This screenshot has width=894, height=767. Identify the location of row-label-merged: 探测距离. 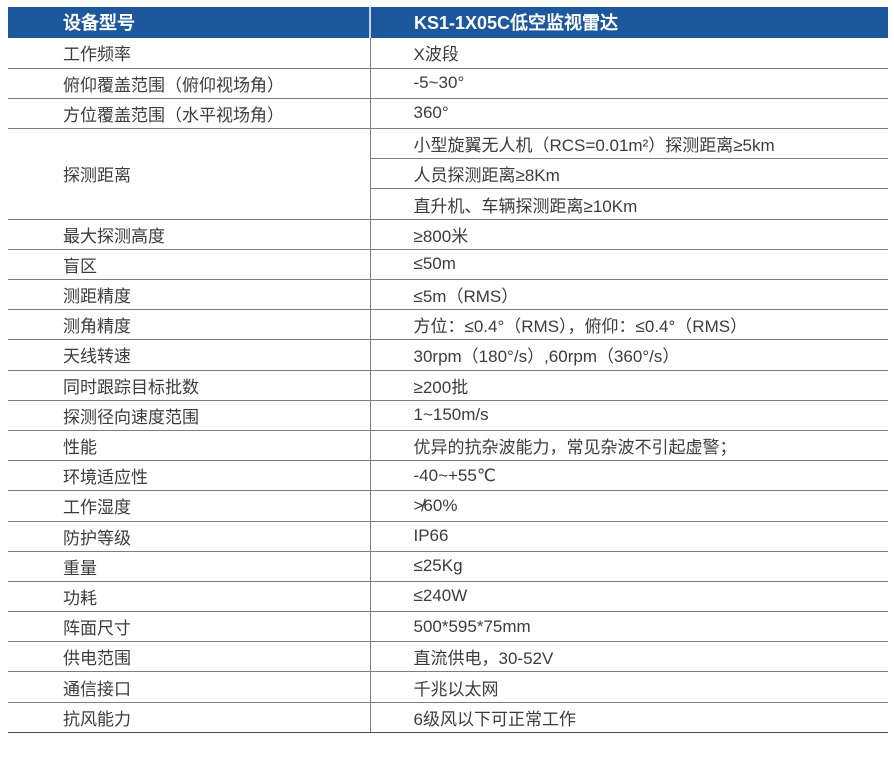
(189, 174).